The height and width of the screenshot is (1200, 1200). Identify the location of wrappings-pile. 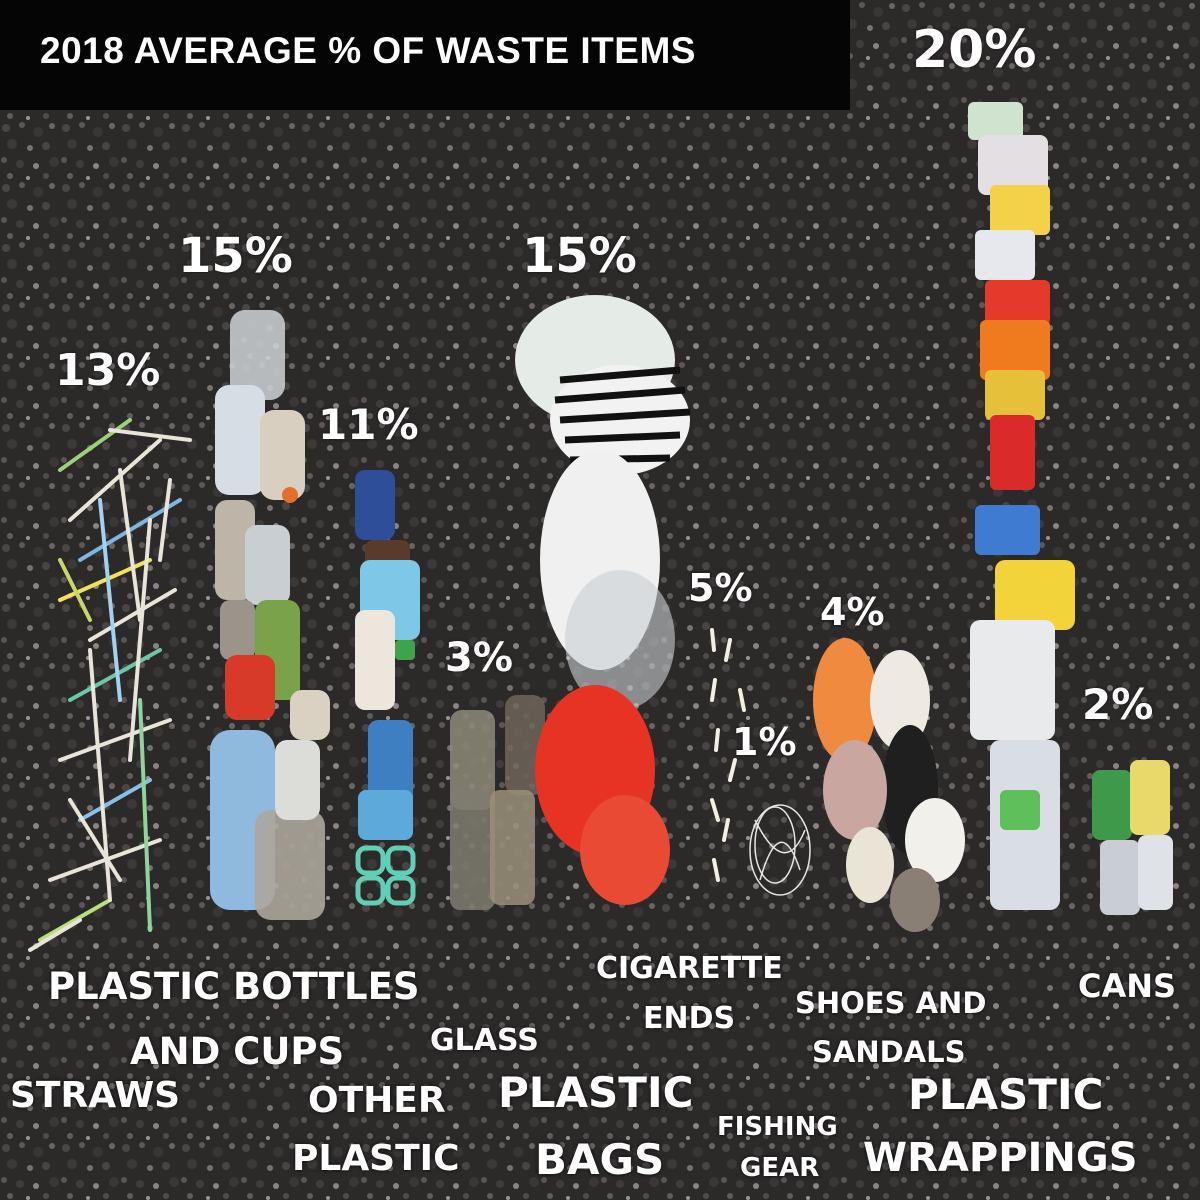
(1021, 506).